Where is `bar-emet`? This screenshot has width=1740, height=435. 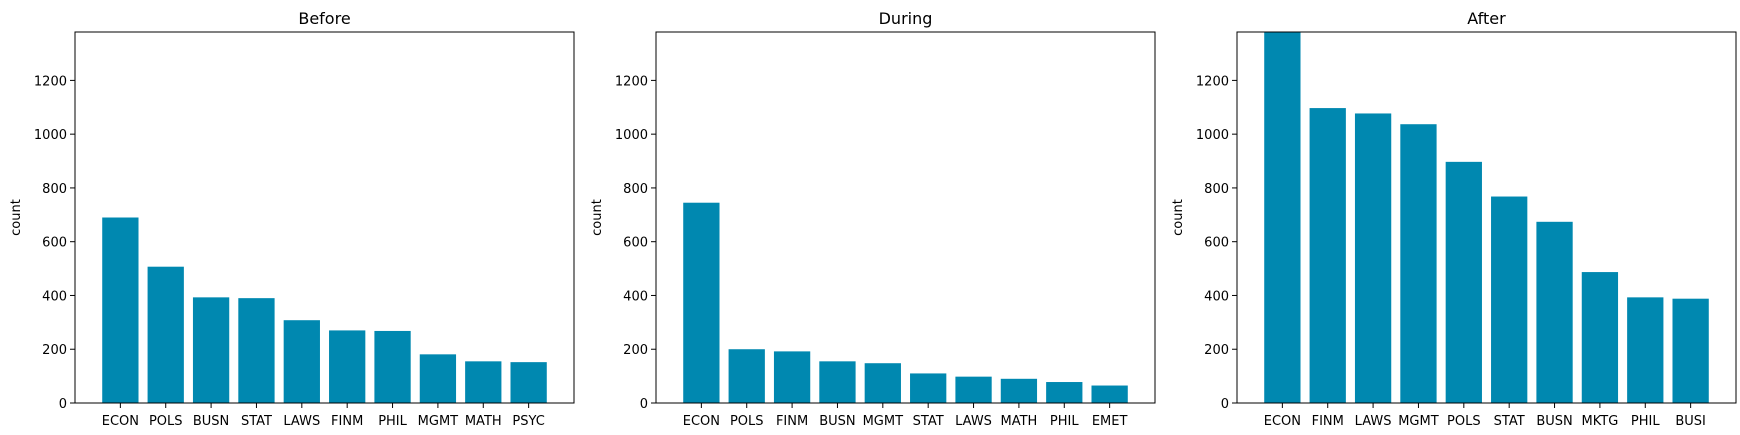 bar-emet is located at coordinates (1109, 394).